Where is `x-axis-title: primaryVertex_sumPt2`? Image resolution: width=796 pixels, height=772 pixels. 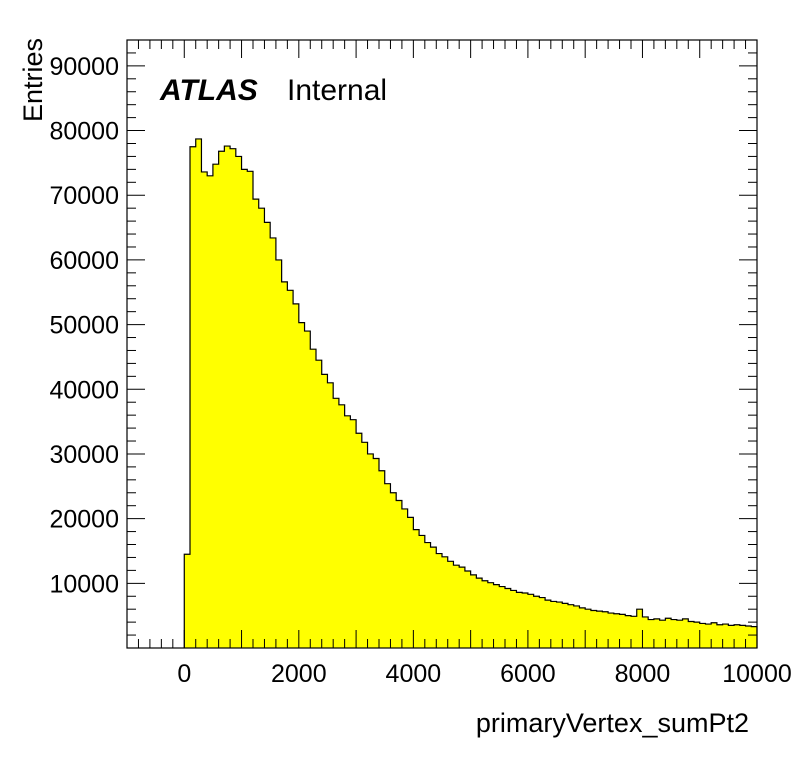 x-axis-title: primaryVertex_sumPt2 is located at coordinates (612, 723).